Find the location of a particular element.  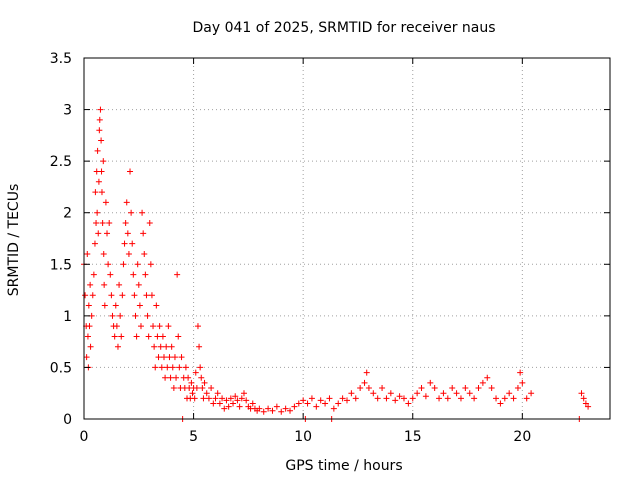

y-axis-label: SRMTID / TECUs is located at coordinates (14, 240).